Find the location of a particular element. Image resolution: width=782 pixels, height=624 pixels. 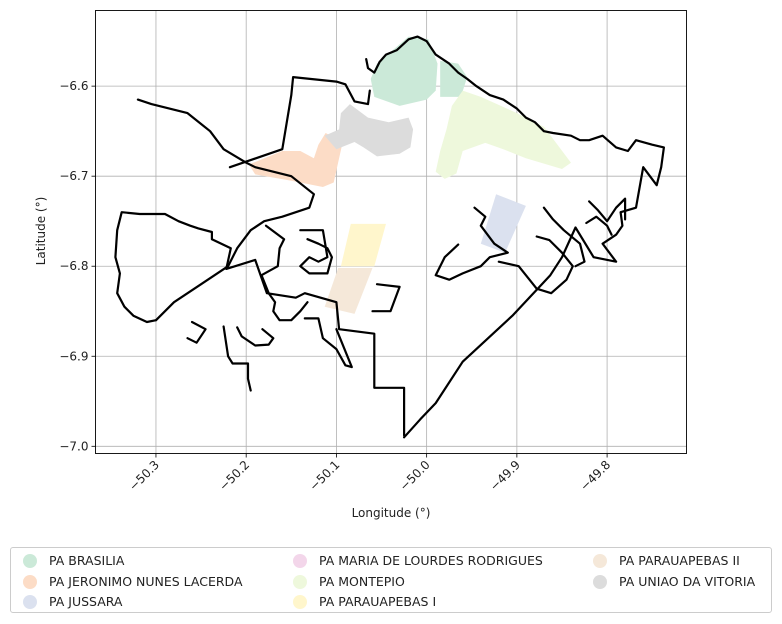

legend-label: PA BRASILIA is located at coordinates (87, 560).